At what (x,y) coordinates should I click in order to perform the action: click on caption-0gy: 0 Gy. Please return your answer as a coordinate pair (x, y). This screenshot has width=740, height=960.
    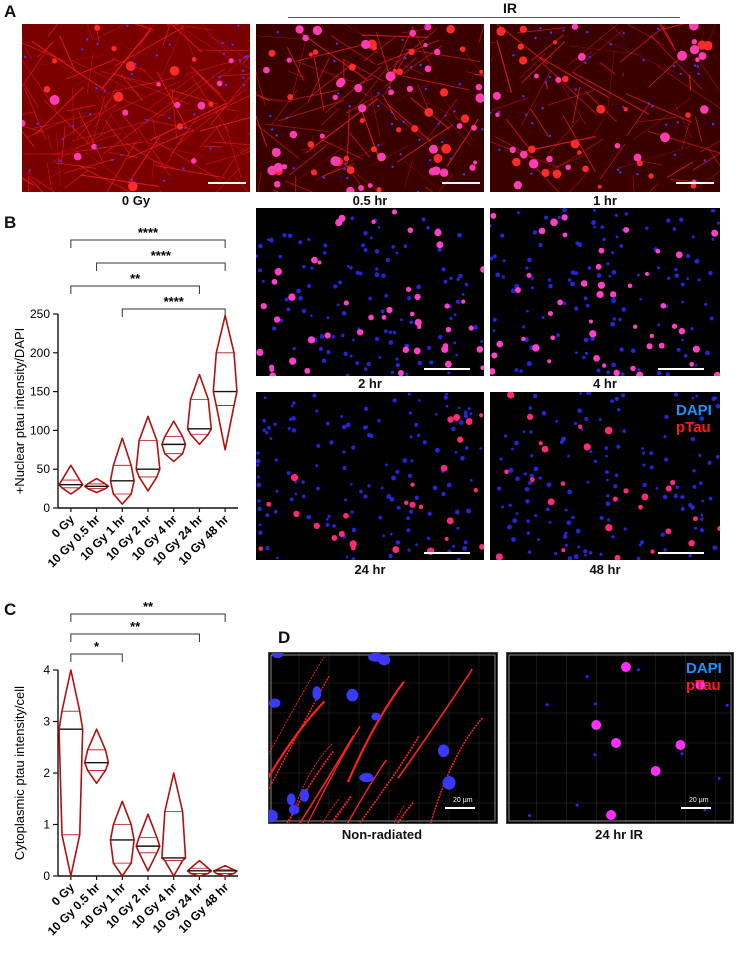
    Looking at the image, I should click on (136, 200).